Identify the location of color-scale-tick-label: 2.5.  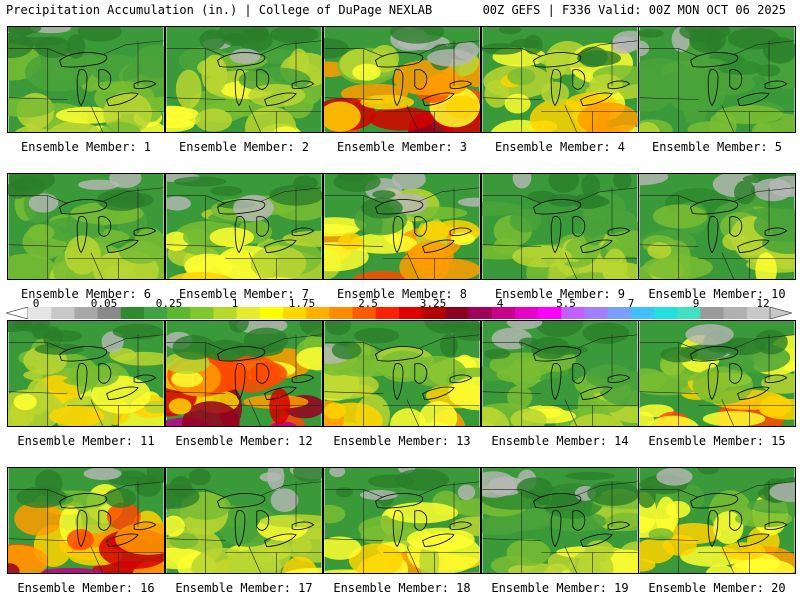
(368, 303).